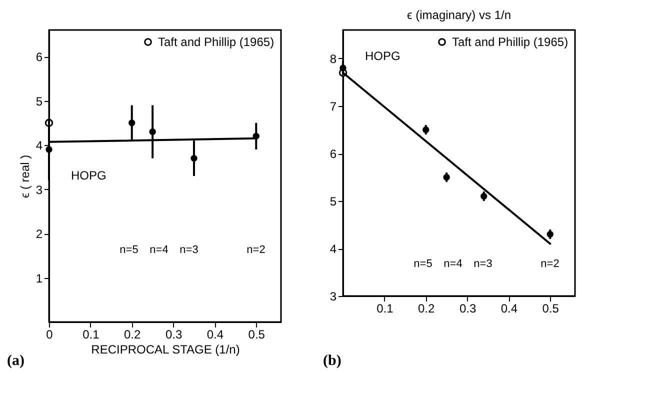 This screenshot has width=646, height=411. What do you see at coordinates (165, 349) in the screenshot?
I see `x-axis-title: RECIPROCAL STAGE (1/n)` at bounding box center [165, 349].